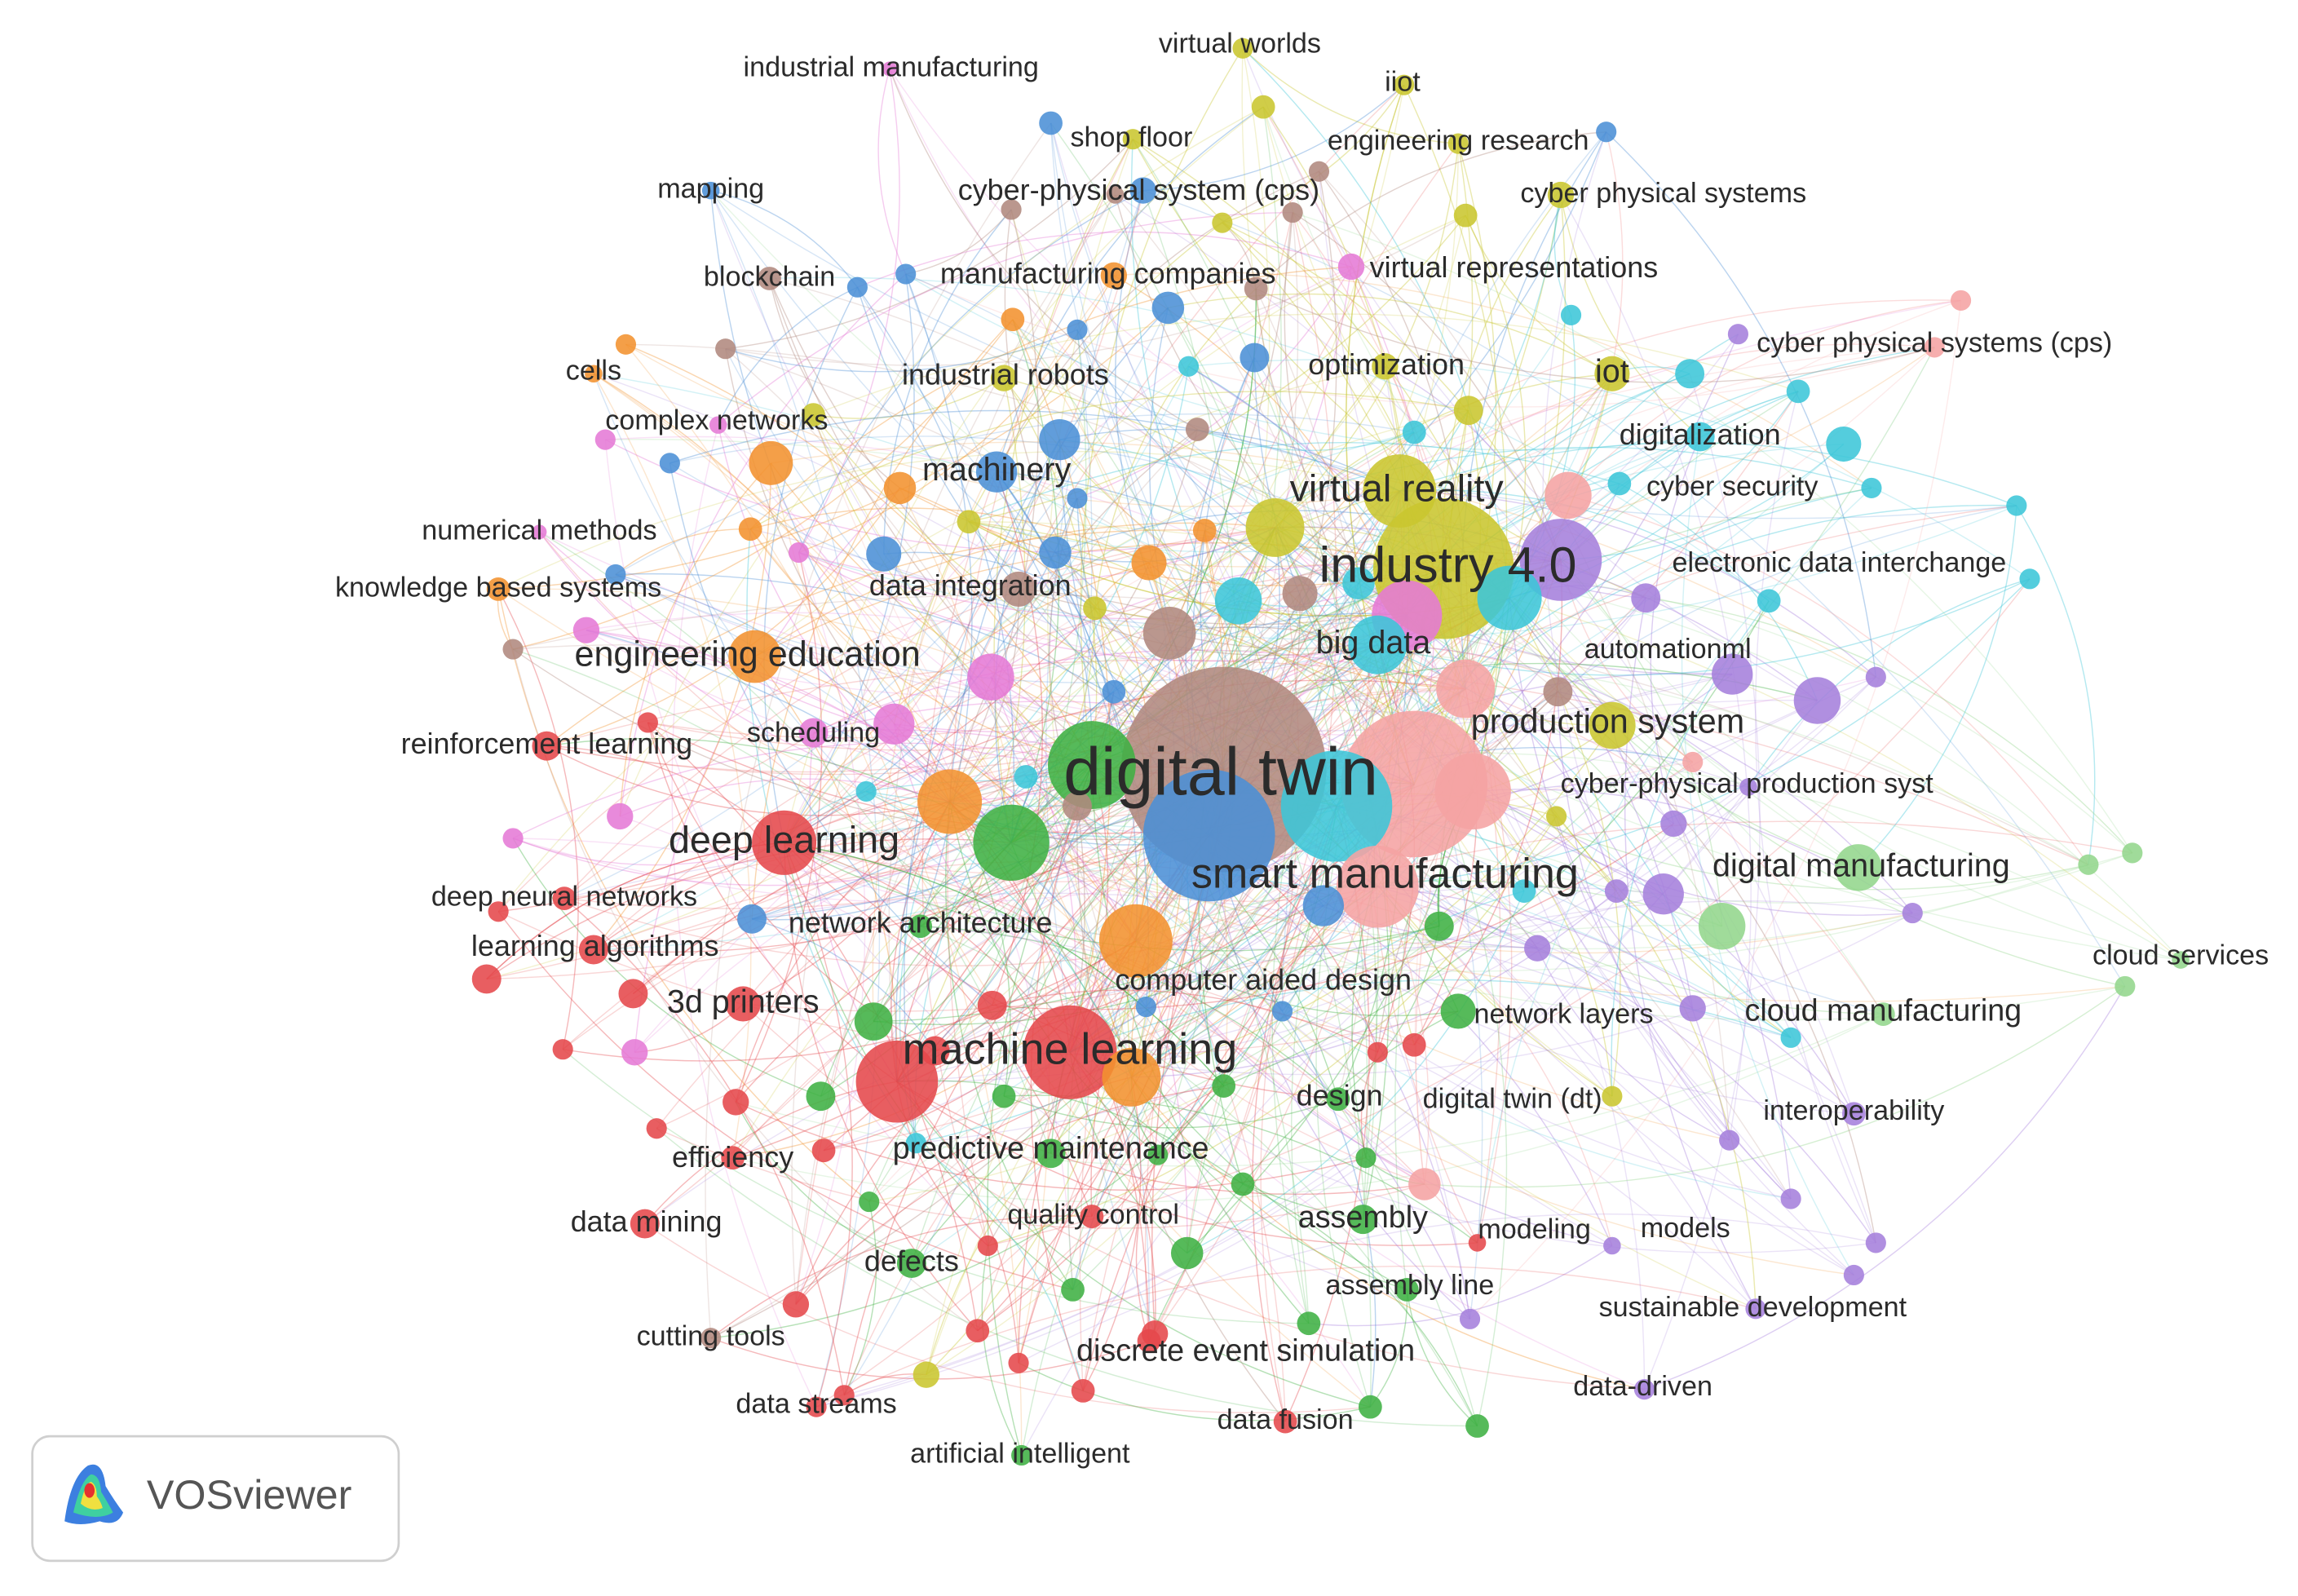  What do you see at coordinates (1642, 1386) in the screenshot?
I see `node-label: data-driven` at bounding box center [1642, 1386].